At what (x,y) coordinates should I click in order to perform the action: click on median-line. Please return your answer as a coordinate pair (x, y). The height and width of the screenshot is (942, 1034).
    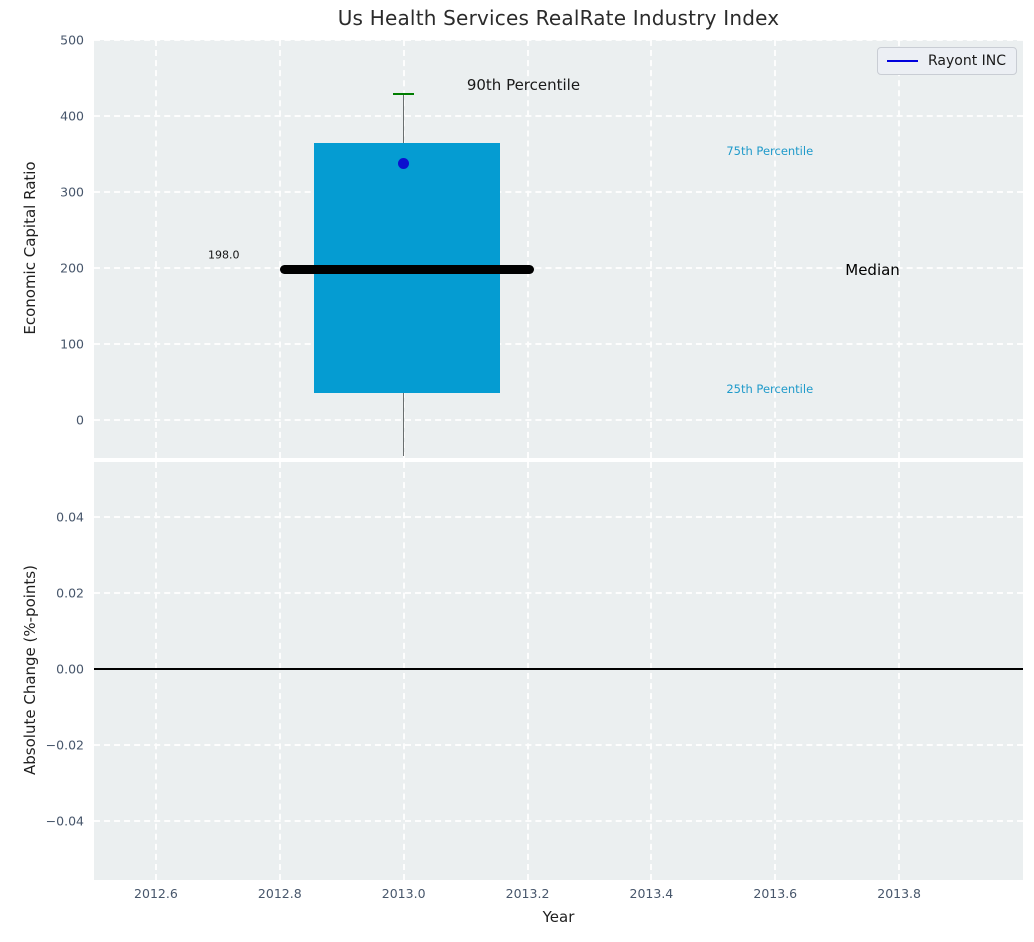
    Looking at the image, I should click on (406, 270).